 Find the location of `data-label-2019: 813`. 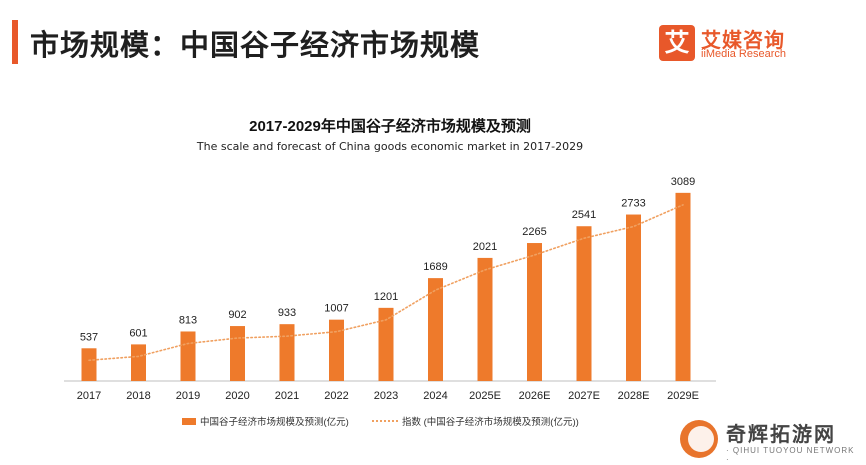

data-label-2019: 813 is located at coordinates (188, 320).